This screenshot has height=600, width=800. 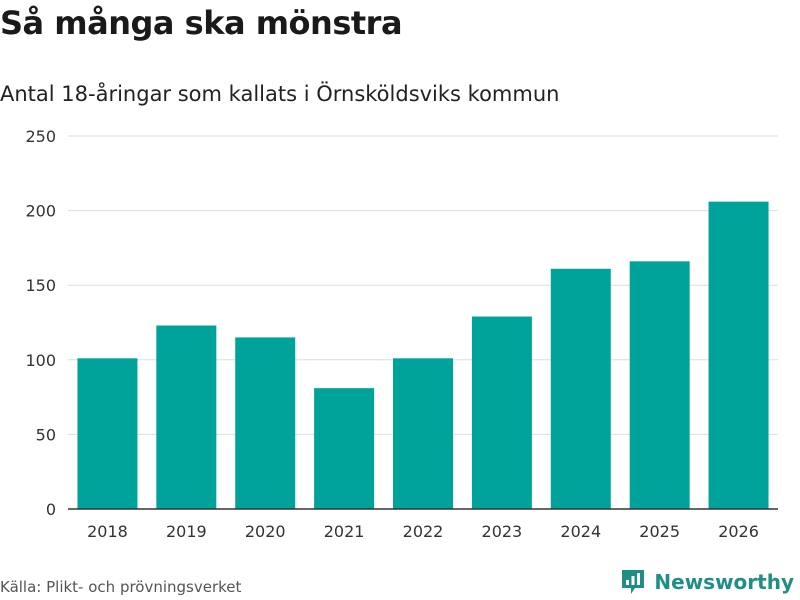 What do you see at coordinates (344, 448) in the screenshot?
I see `bar-2021` at bounding box center [344, 448].